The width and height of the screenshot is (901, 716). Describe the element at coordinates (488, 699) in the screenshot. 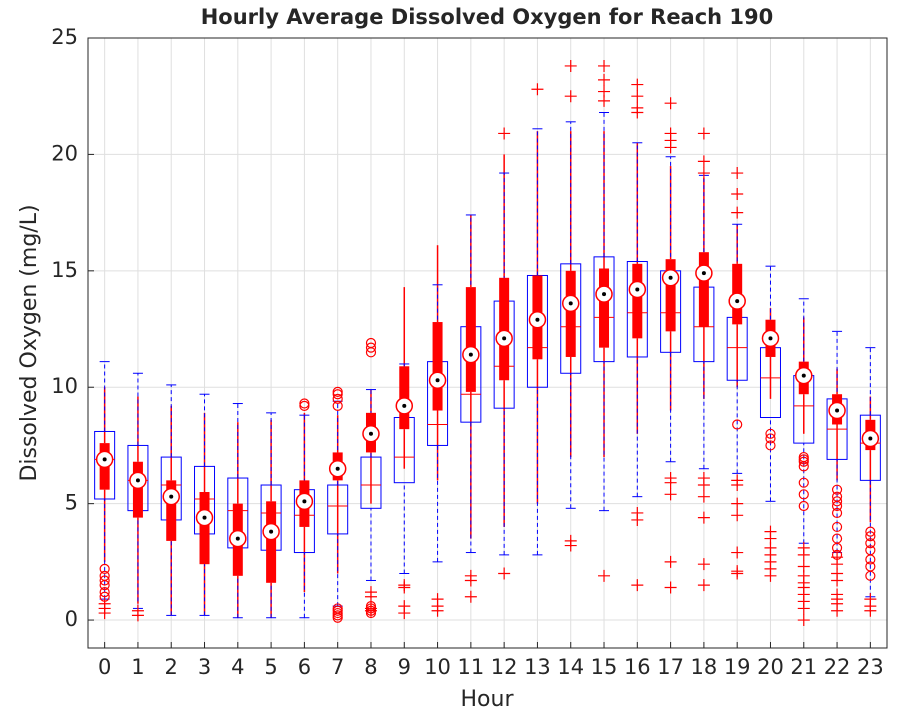

I see `x-axis-label: Hour` at that location.